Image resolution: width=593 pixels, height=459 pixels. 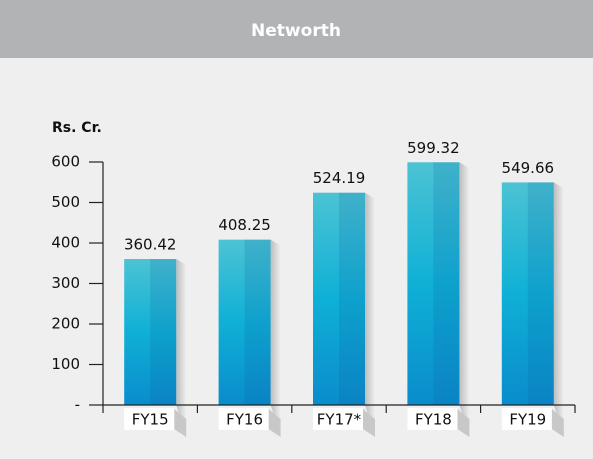 What do you see at coordinates (244, 225) in the screenshot?
I see `value-label: 408.25` at bounding box center [244, 225].